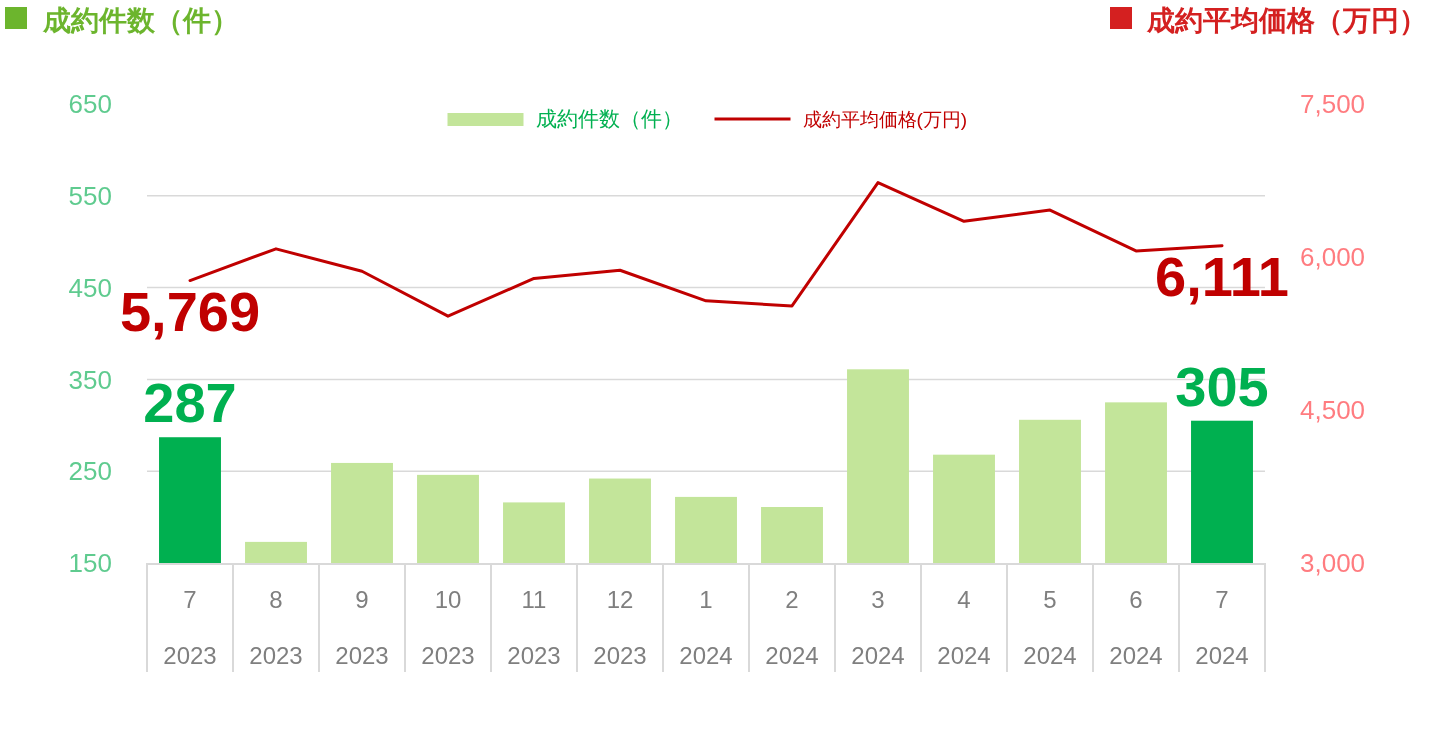  What do you see at coordinates (1136, 627) in the screenshot?
I see `category-label: 6 2024` at bounding box center [1136, 627].